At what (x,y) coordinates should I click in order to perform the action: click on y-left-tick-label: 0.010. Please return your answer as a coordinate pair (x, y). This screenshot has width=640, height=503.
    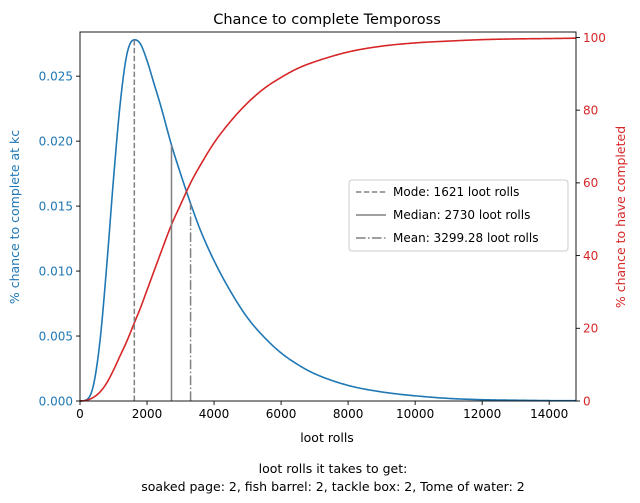
    Looking at the image, I should click on (56, 271).